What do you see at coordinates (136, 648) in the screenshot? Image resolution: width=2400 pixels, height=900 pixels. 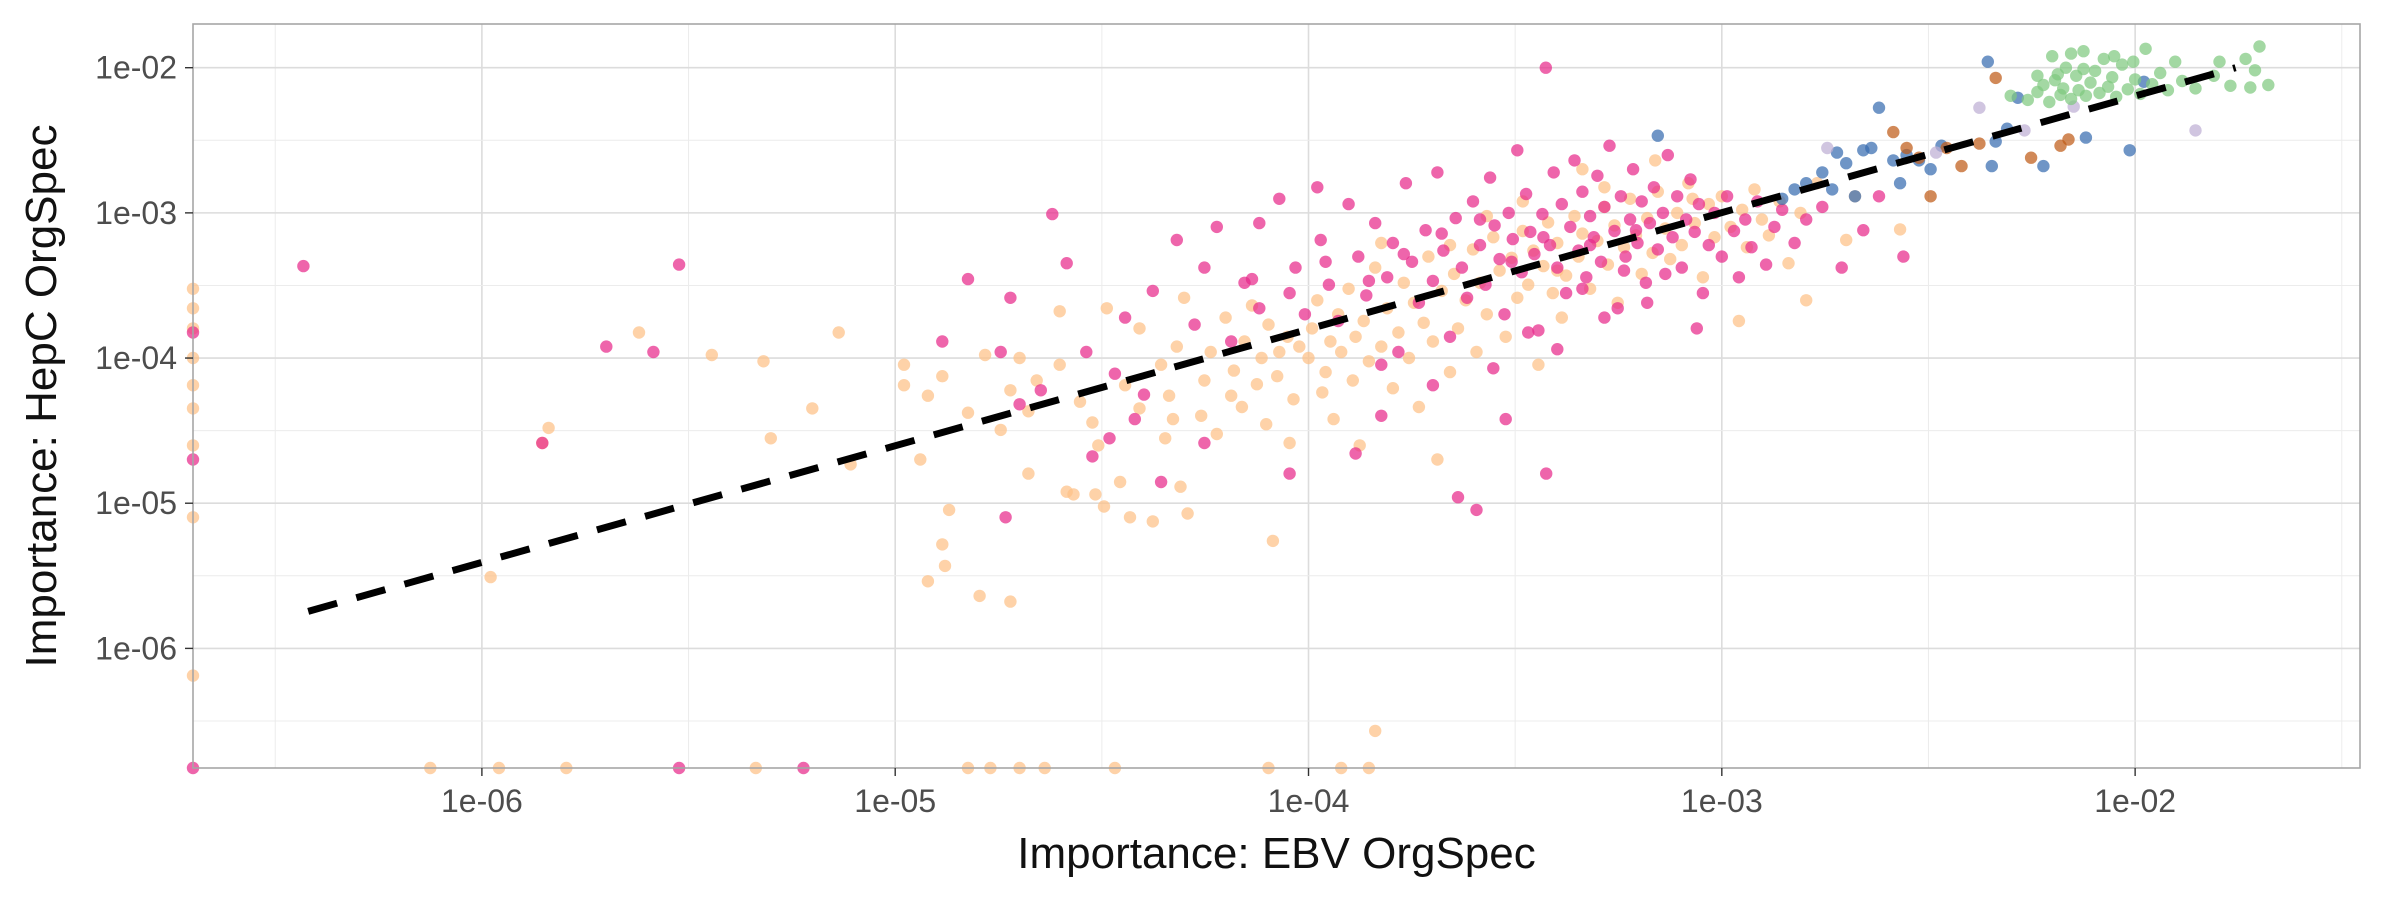 I see `y-tick-label: 1e-06` at bounding box center [136, 648].